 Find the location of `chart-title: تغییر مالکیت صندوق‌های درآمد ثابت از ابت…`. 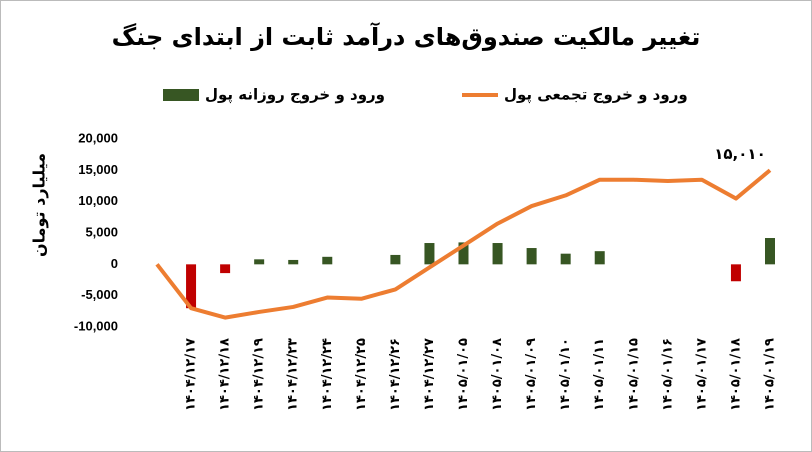

chart-title: تغییر مالکیت صندوق‌های درآمد ثابت از ابت… is located at coordinates (406, 36).